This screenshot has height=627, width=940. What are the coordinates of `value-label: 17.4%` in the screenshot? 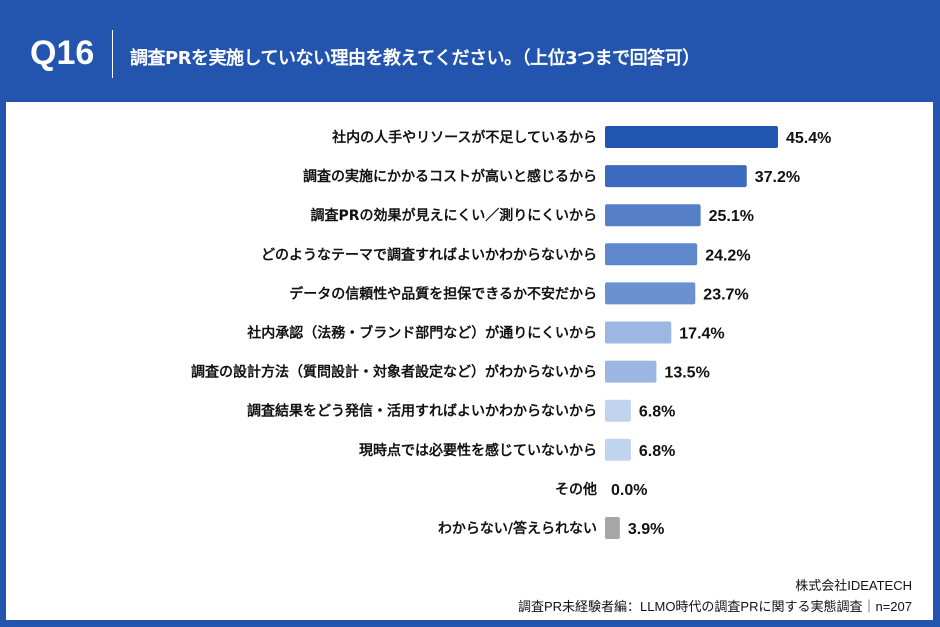 It's located at (701, 334).